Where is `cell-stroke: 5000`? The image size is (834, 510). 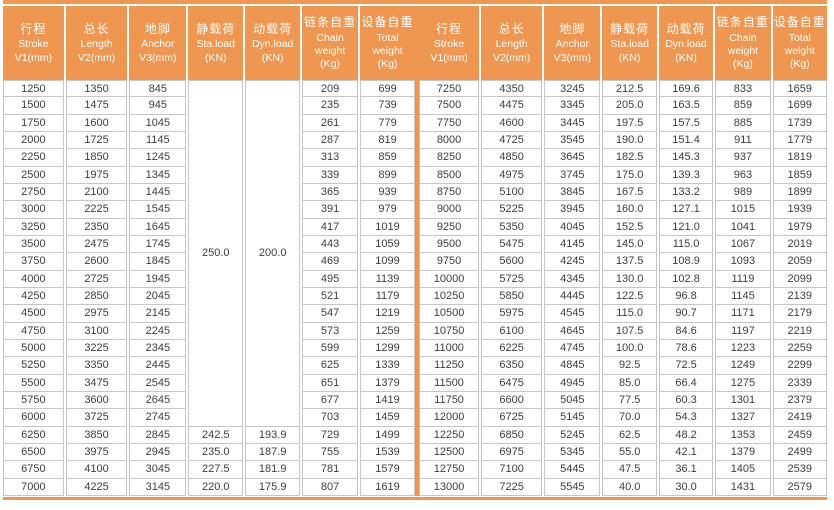
cell-stroke: 5000 is located at coordinates (33, 348).